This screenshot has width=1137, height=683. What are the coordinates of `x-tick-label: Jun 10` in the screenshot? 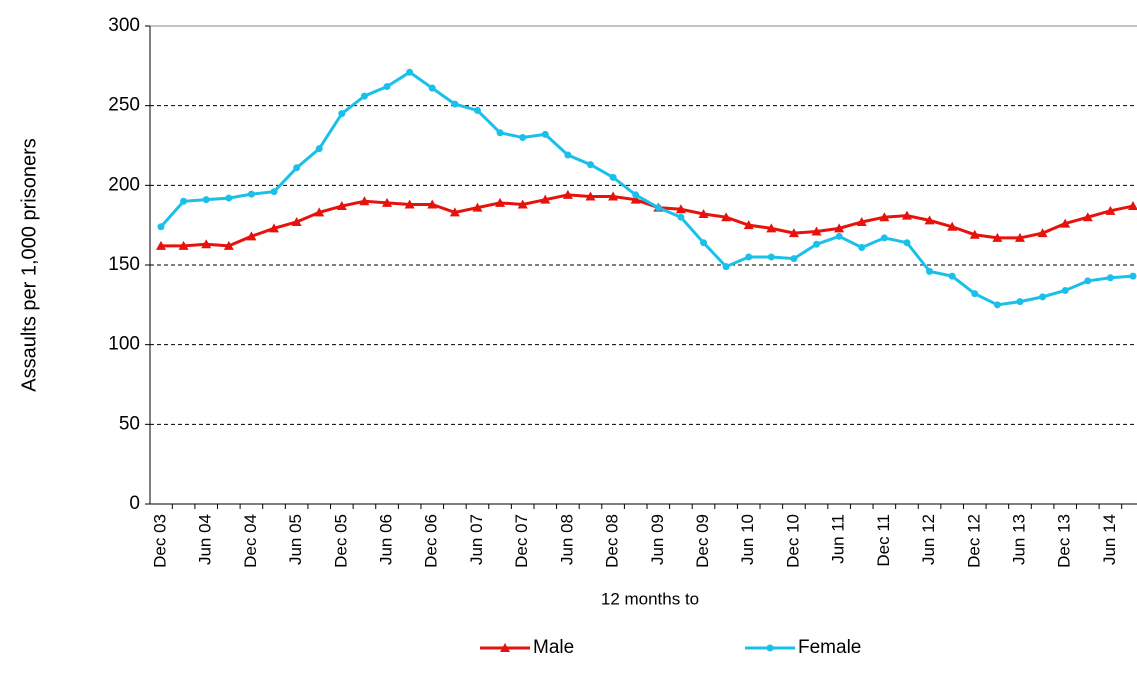 It's located at (747, 539).